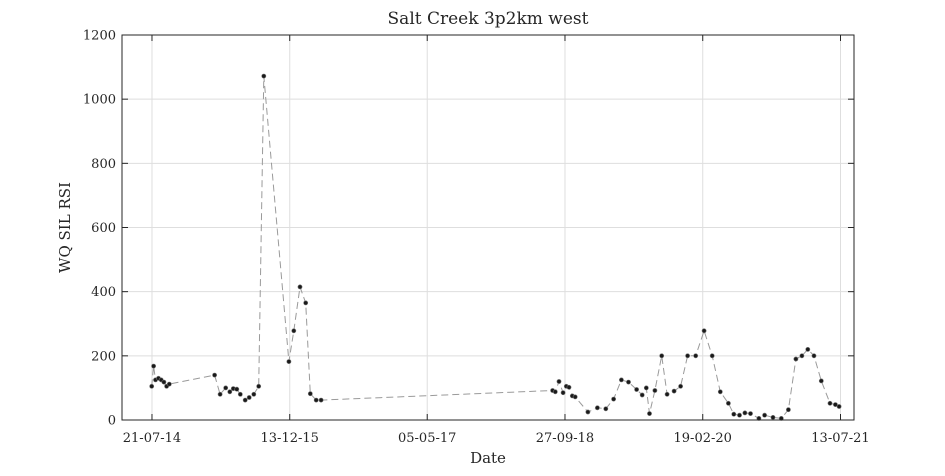  What do you see at coordinates (103, 356) in the screenshot?
I see `y-tick-label: 200` at bounding box center [103, 356].